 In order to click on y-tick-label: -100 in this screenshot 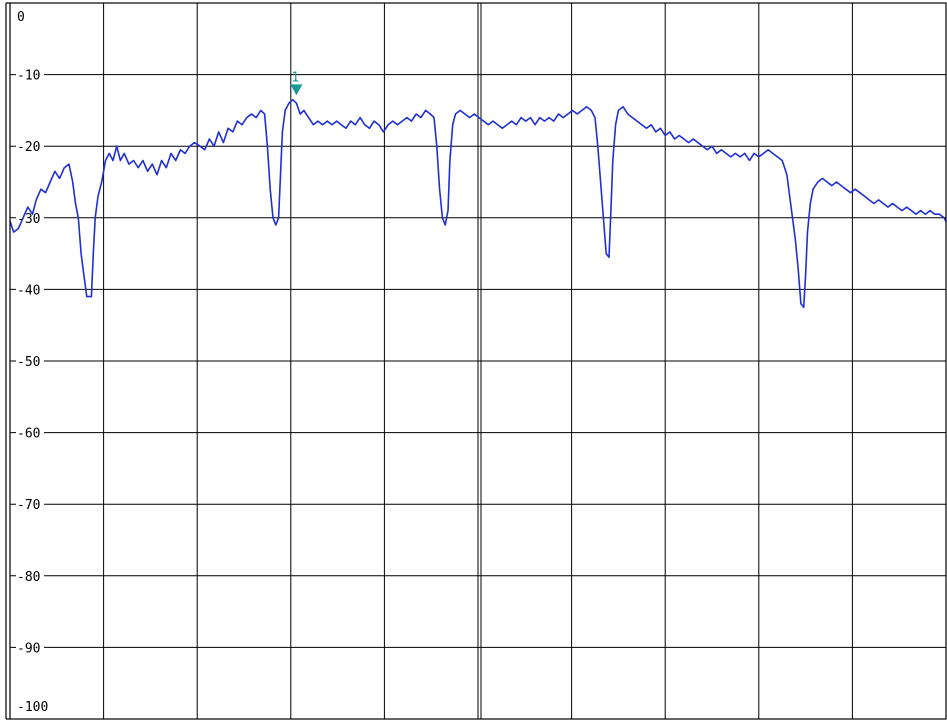, I will do `click(32, 707)`.